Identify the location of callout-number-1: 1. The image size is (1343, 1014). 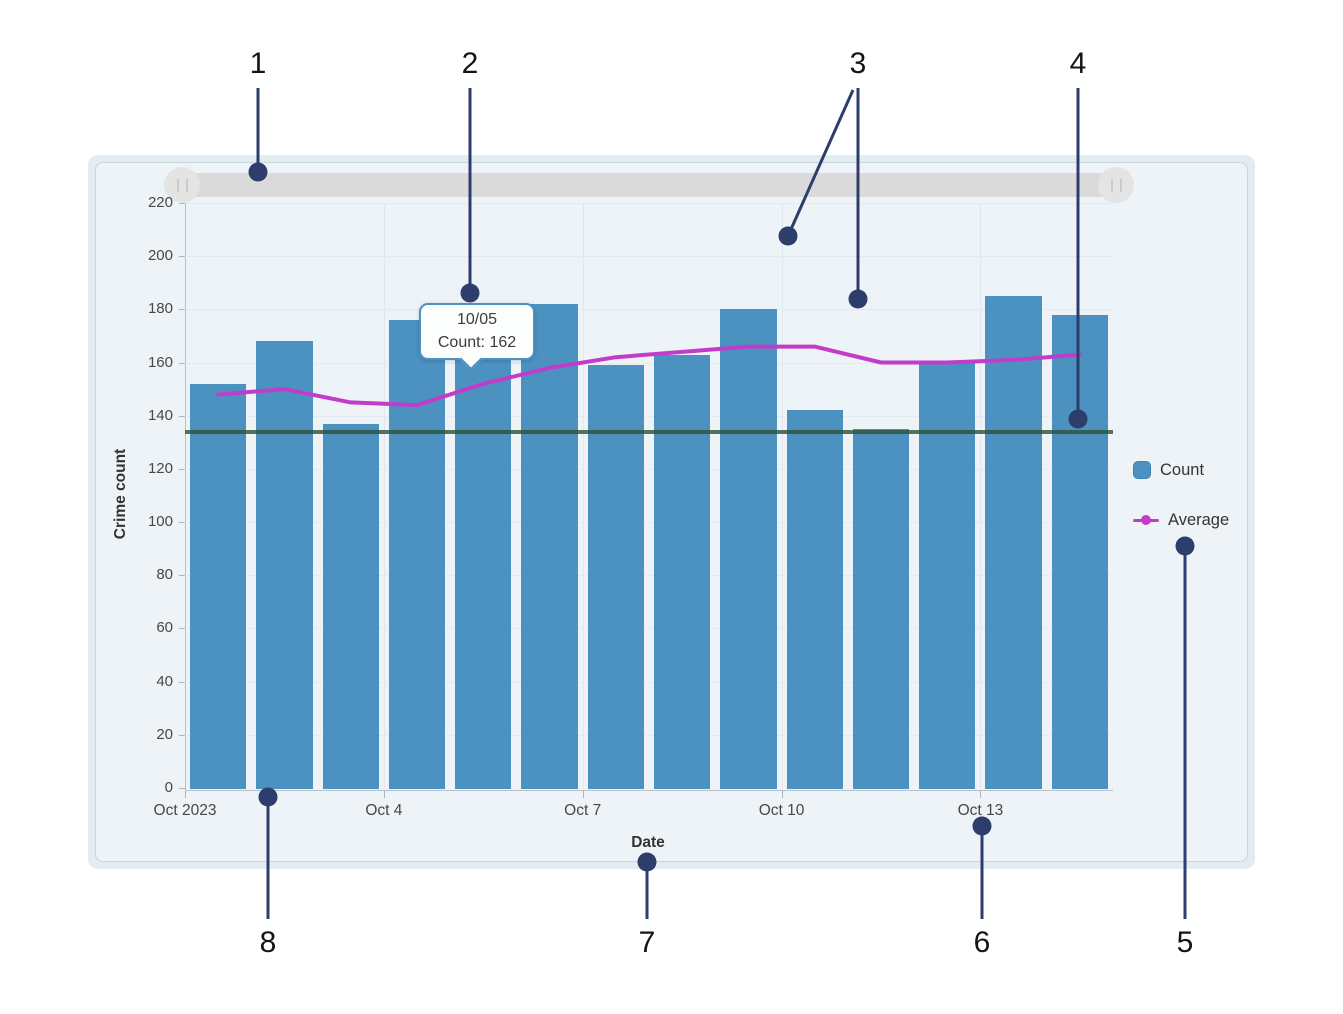
(258, 63).